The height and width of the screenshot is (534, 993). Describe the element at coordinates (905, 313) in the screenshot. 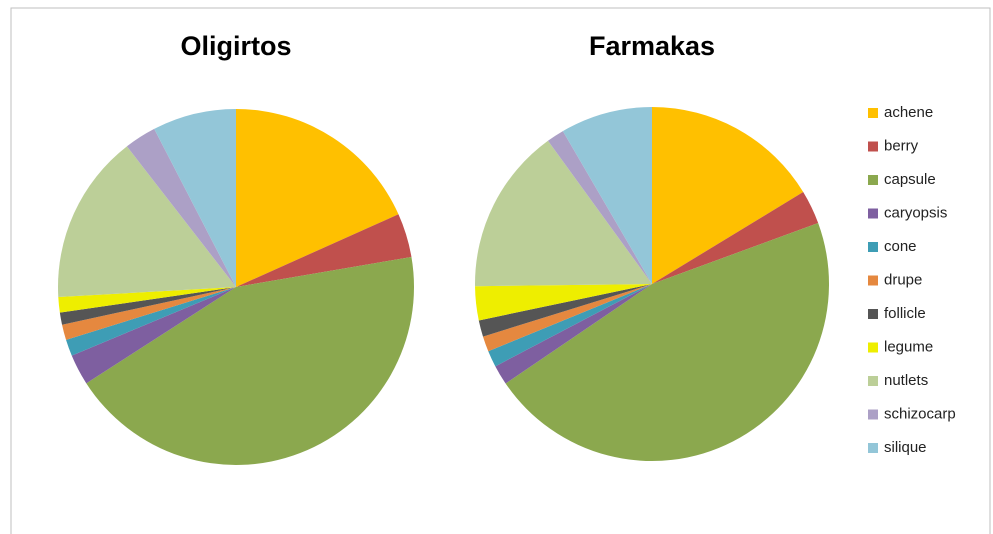

I see `legend-label: follicle` at that location.